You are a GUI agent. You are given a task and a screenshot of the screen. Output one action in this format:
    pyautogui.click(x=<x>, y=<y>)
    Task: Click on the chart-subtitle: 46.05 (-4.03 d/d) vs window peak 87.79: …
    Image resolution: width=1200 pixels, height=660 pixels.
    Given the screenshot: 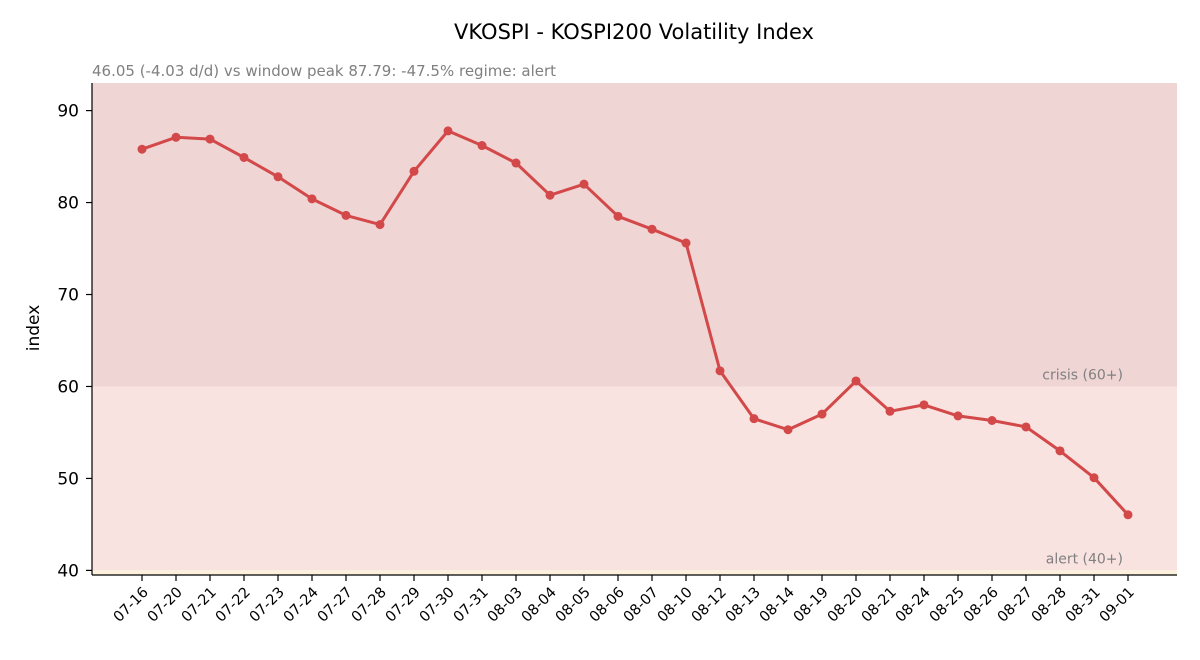 What is the action you would take?
    pyautogui.click(x=324, y=71)
    